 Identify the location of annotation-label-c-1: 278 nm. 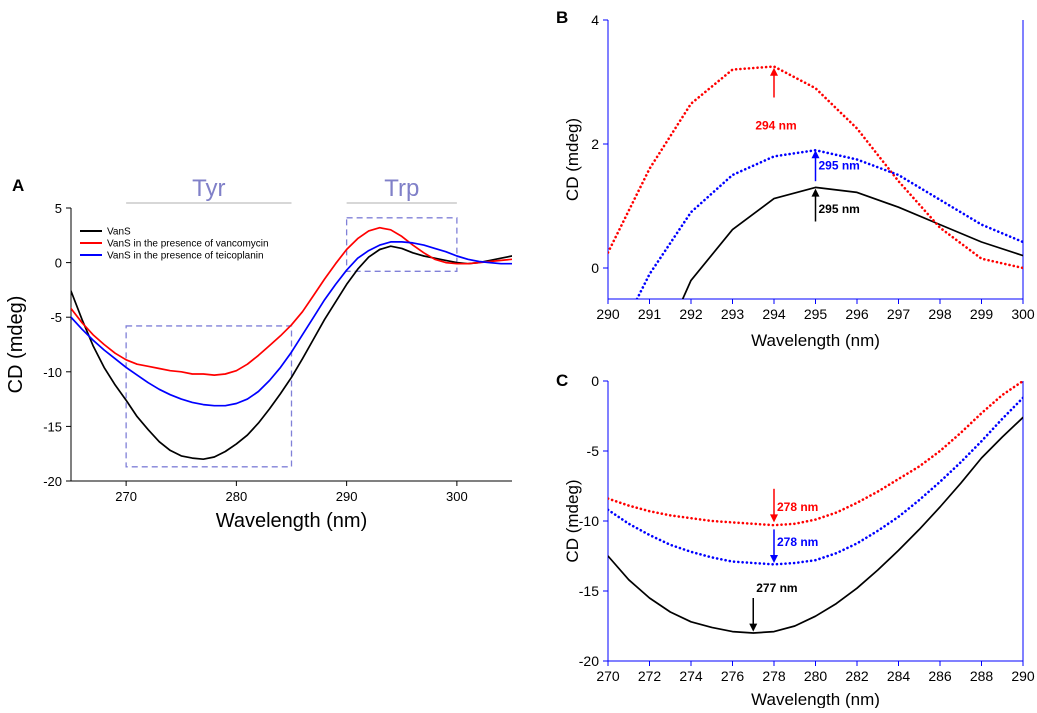
(797, 507).